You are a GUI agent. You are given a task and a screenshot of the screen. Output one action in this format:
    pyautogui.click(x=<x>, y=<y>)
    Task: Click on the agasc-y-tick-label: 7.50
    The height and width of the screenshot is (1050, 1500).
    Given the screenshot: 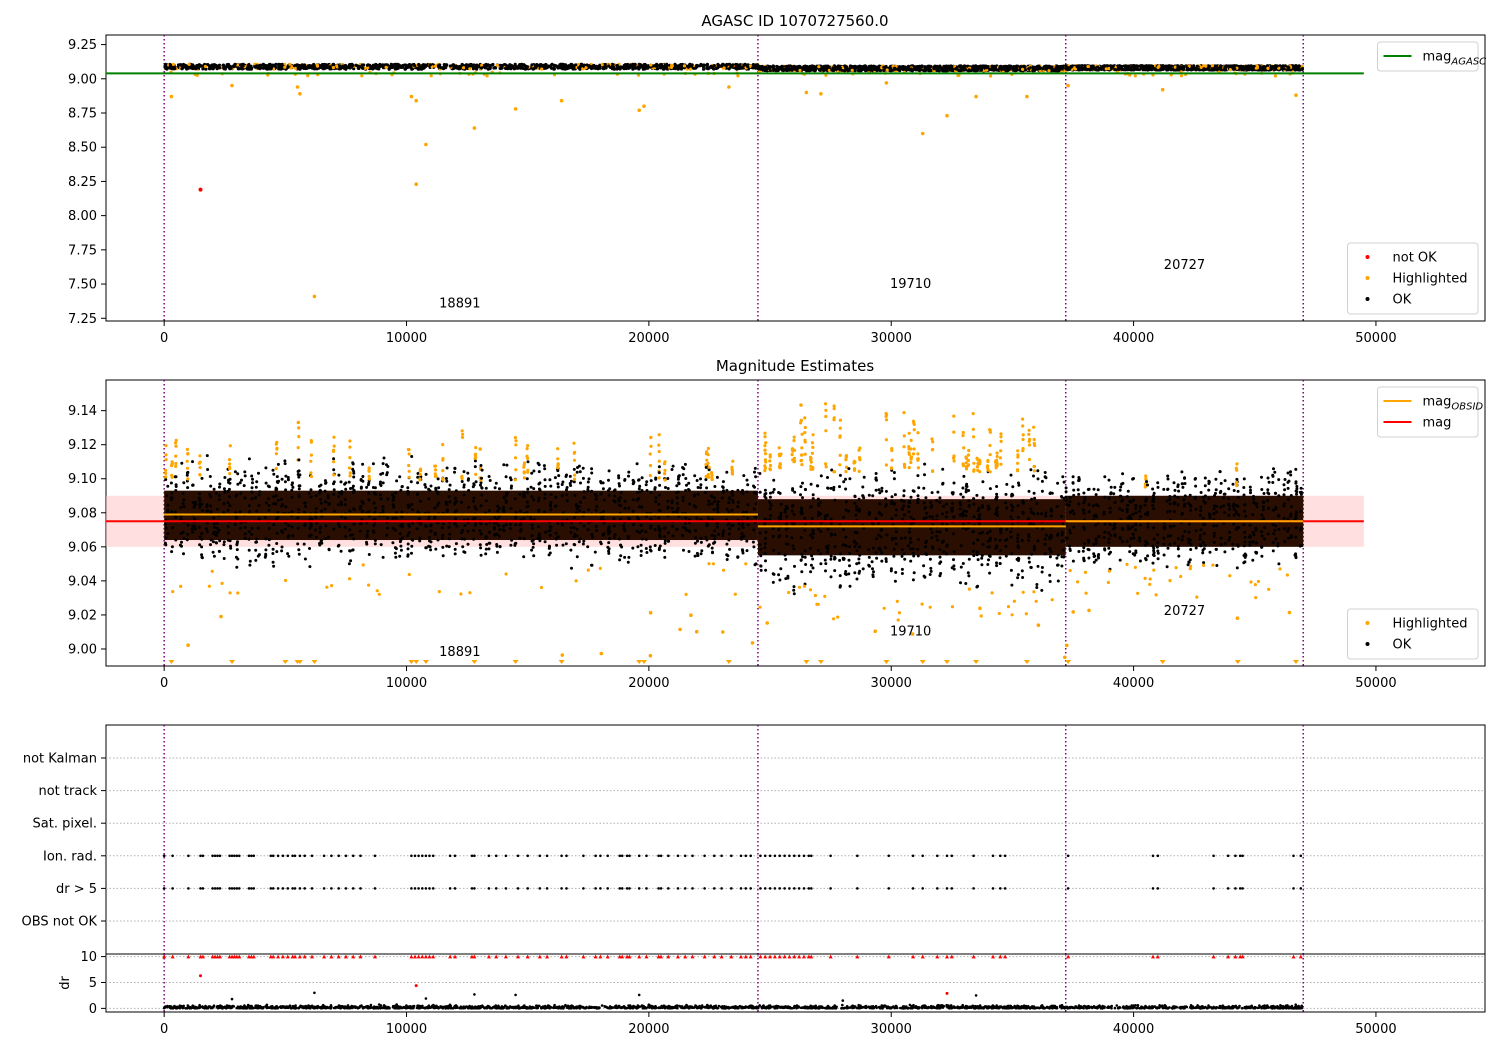 What is the action you would take?
    pyautogui.click(x=82, y=285)
    